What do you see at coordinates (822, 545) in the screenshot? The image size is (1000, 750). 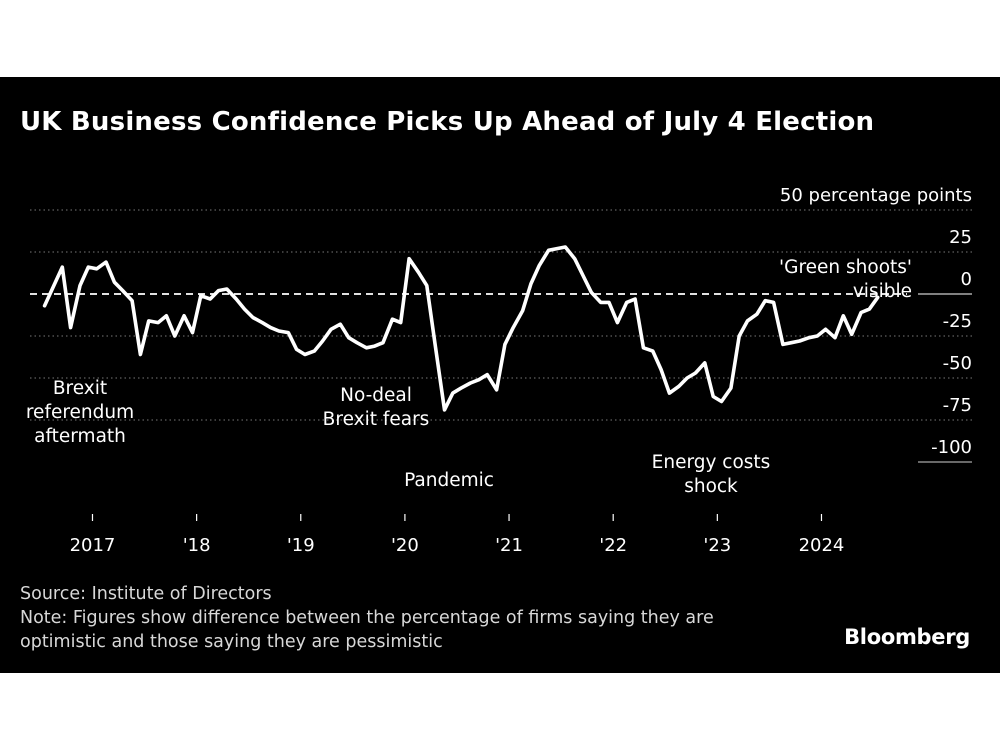 I see `x-tick-label: 2024` at bounding box center [822, 545].